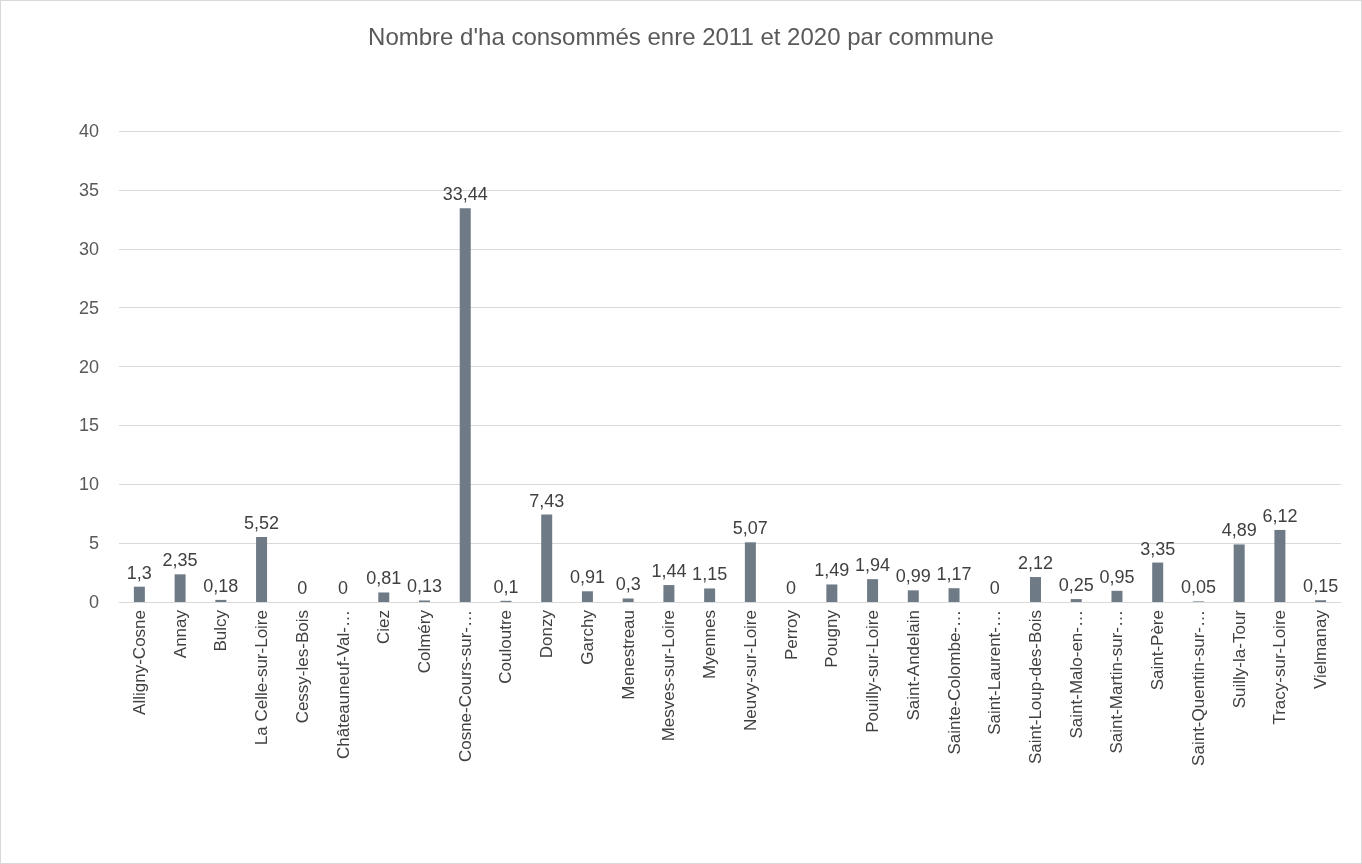  I want to click on data-label: 0,25, so click(1076, 585).